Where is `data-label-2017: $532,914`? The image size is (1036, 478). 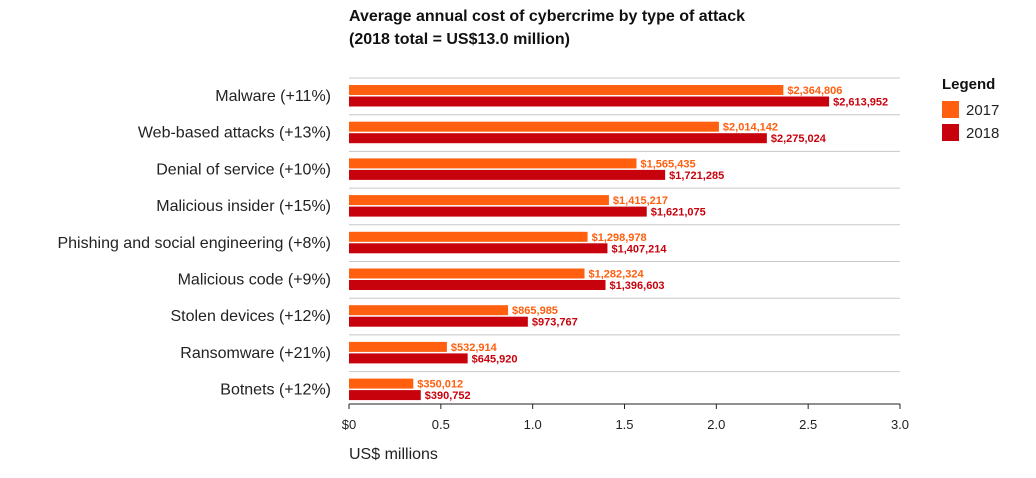 data-label-2017: $532,914 is located at coordinates (474, 348).